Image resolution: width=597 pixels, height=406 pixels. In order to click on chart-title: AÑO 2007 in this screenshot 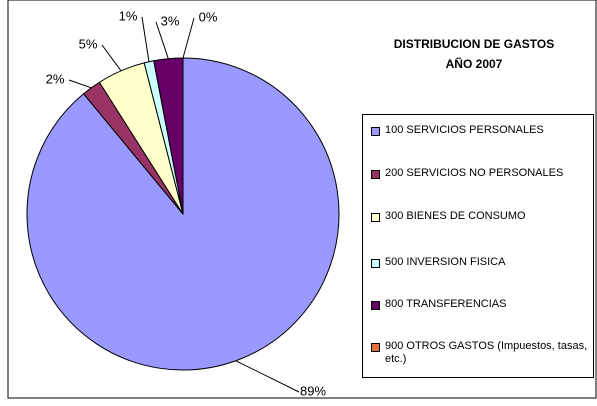, I will do `click(474, 63)`.